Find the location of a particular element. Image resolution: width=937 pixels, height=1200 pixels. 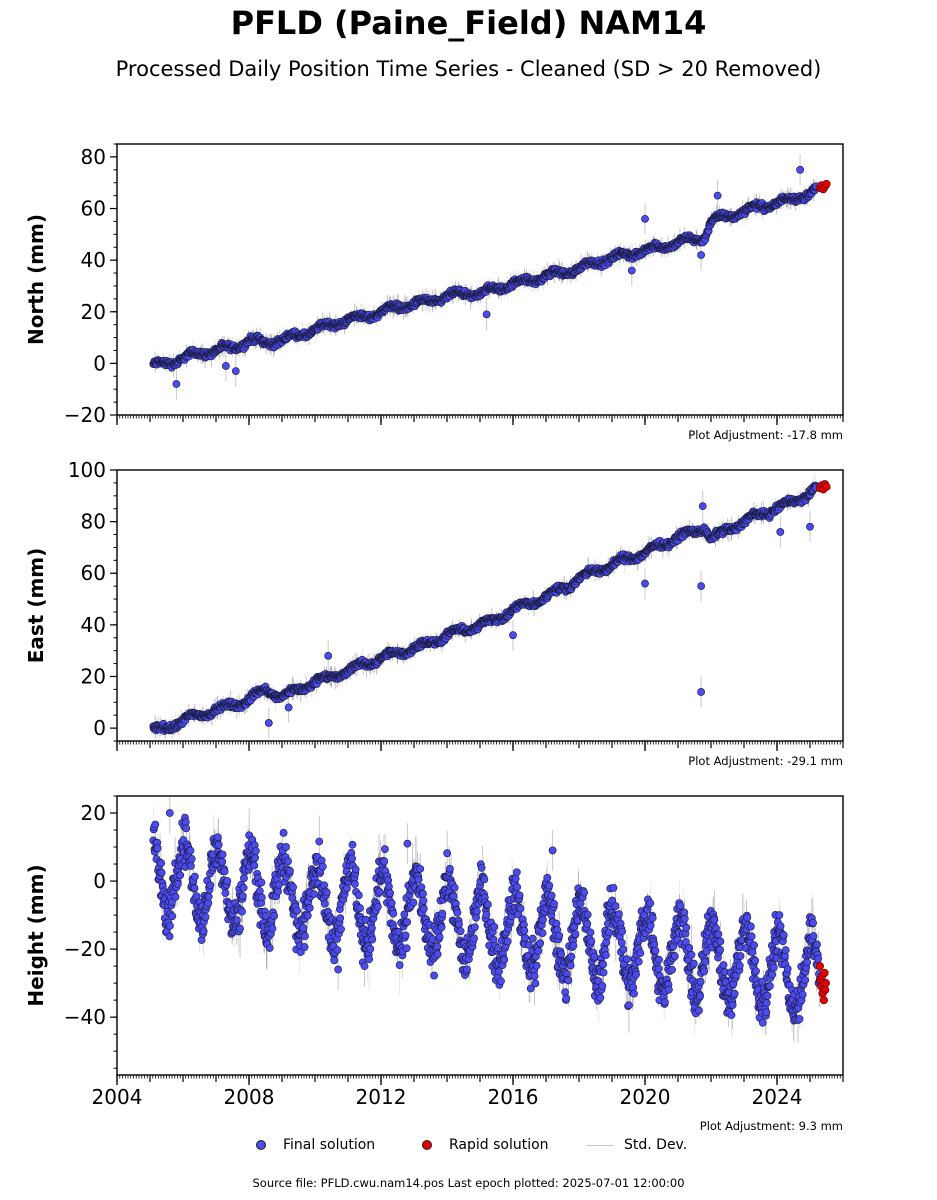

y-axis-label: East (mm) is located at coordinates (36, 606).